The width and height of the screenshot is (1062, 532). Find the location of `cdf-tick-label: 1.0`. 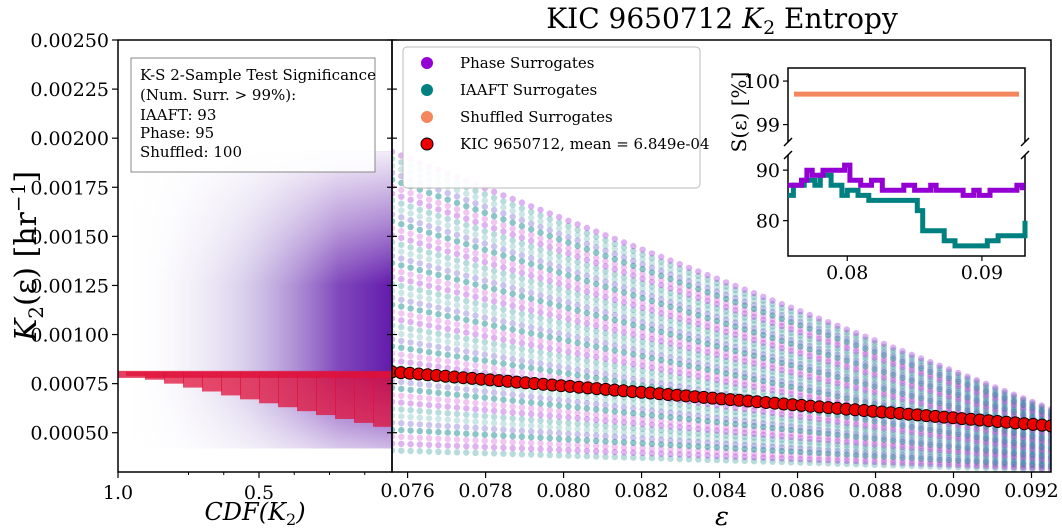

cdf-tick-label: 1.0 is located at coordinates (118, 493).